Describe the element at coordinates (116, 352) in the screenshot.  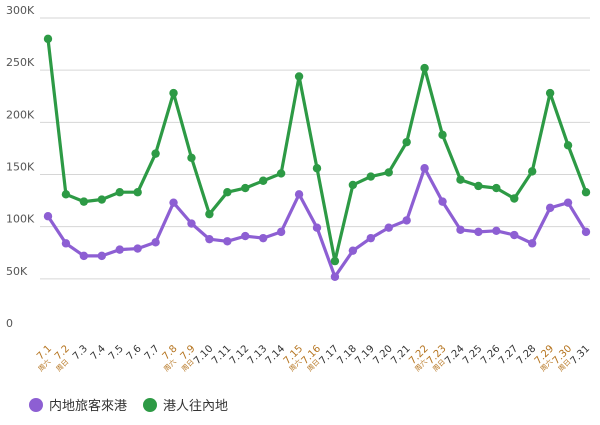
I see `x-tick-label: 7.5` at that location.